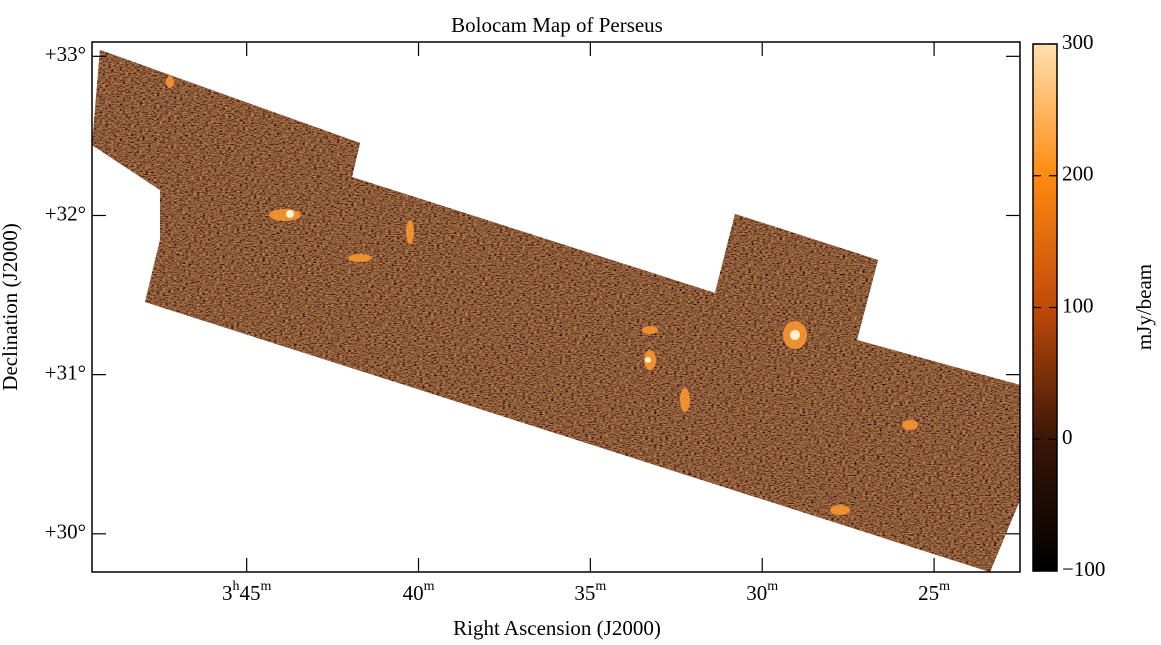  I want to click on chart-title: Bolocam Map of Perseus, so click(557, 25).